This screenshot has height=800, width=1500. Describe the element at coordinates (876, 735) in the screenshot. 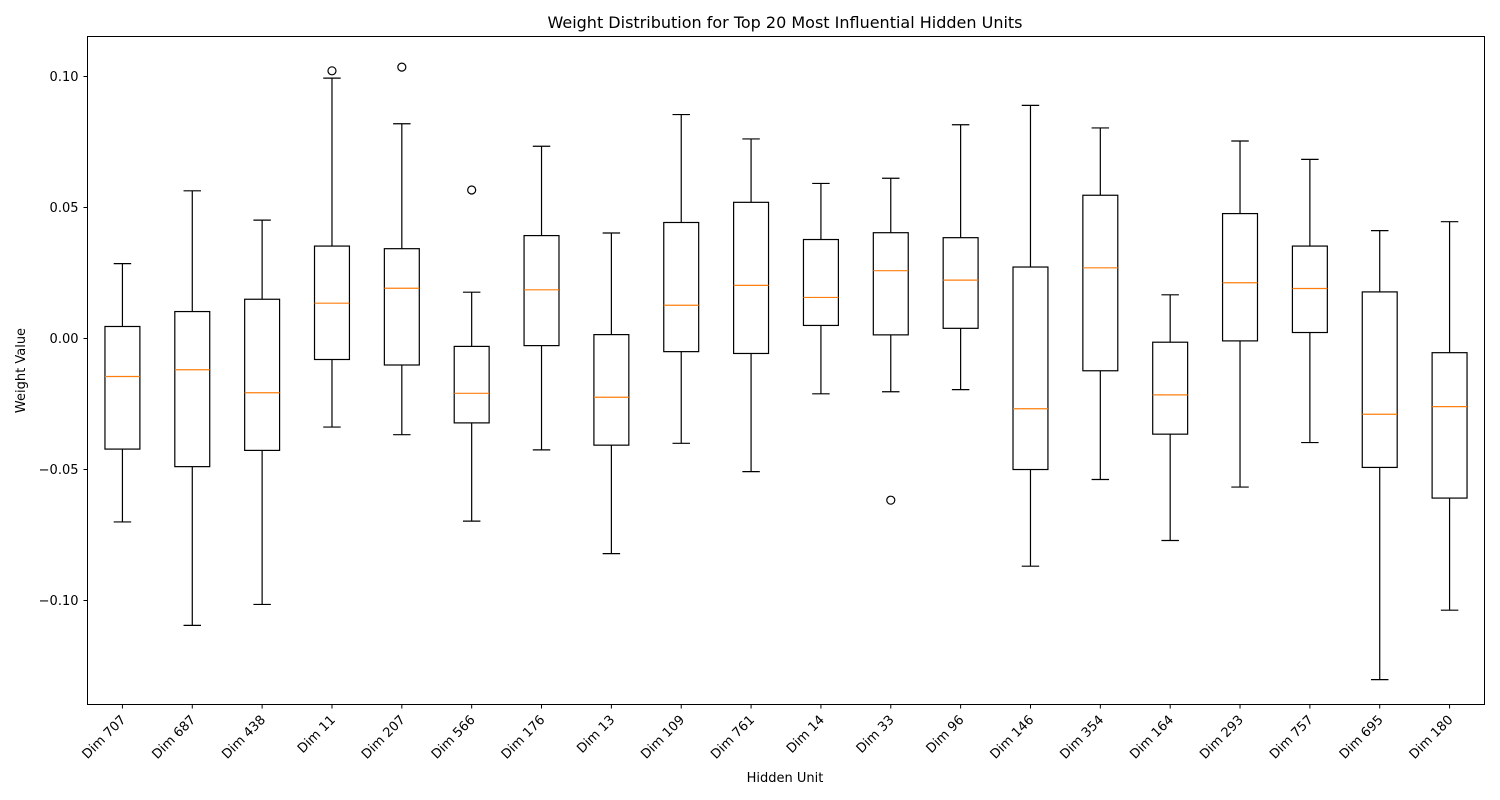

I see `x-tick-label: Dim 33` at that location.